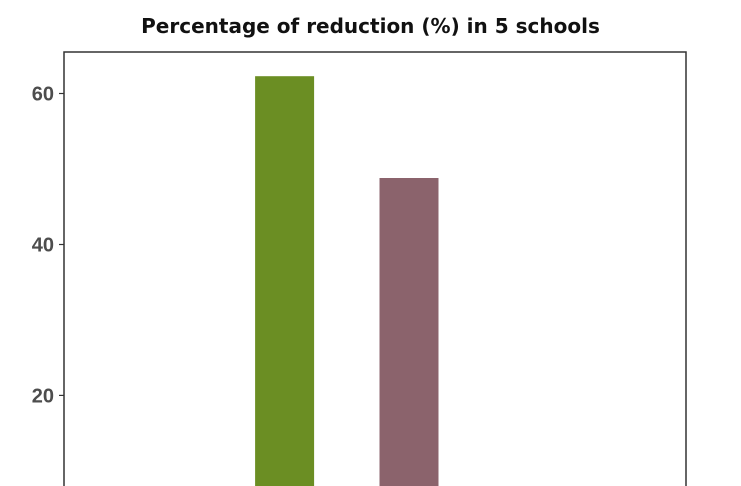 The width and height of the screenshot is (741, 486). Describe the element at coordinates (43, 246) in the screenshot. I see `y-tick-label-40: 40` at that location.